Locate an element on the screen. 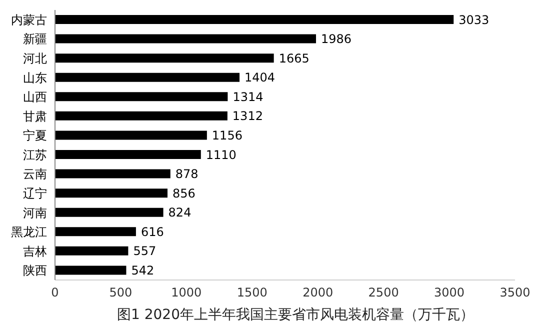  data-label: 3033 is located at coordinates (474, 19).